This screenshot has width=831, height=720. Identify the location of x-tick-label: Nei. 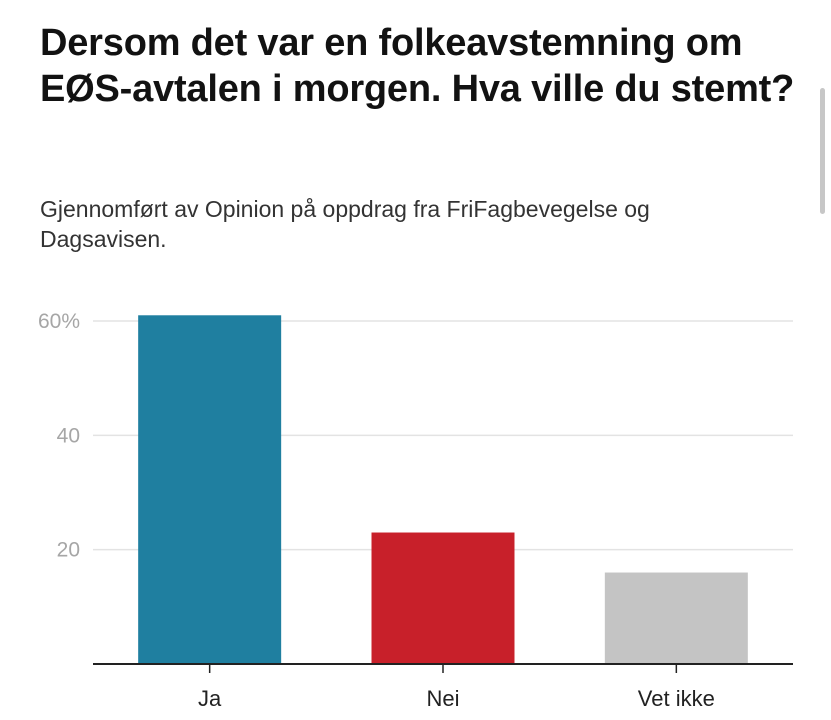
(442, 698).